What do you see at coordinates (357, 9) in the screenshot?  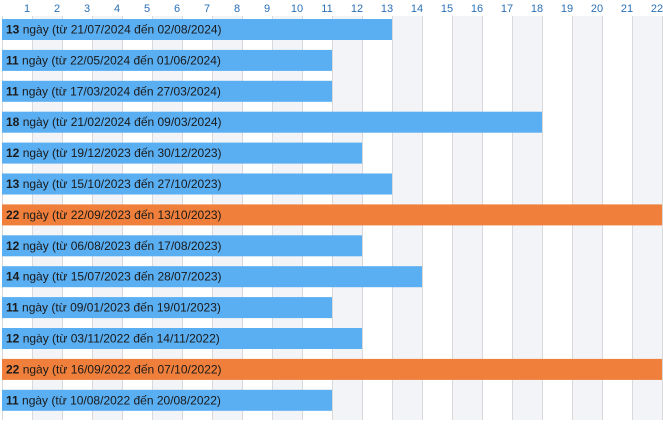 I see `x-tick-label: 12` at bounding box center [357, 9].